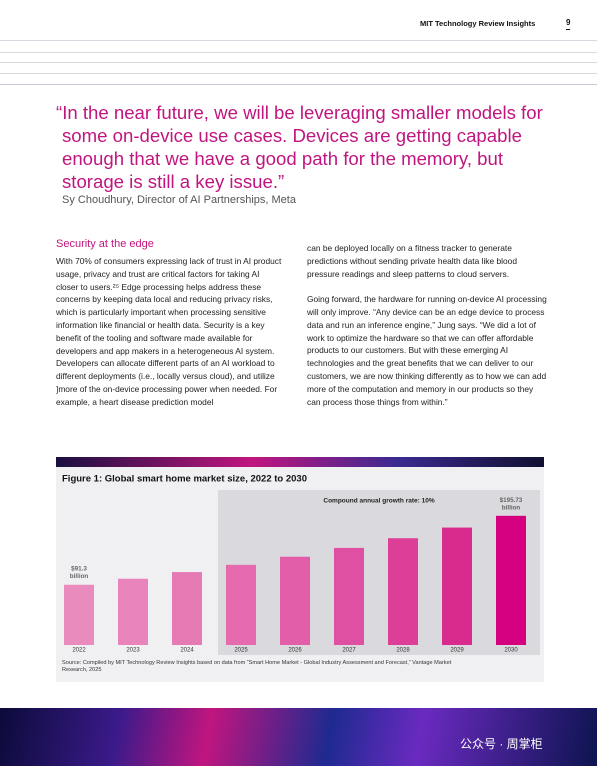  I want to click on publication: MIT Technology Review Insights, so click(478, 23).